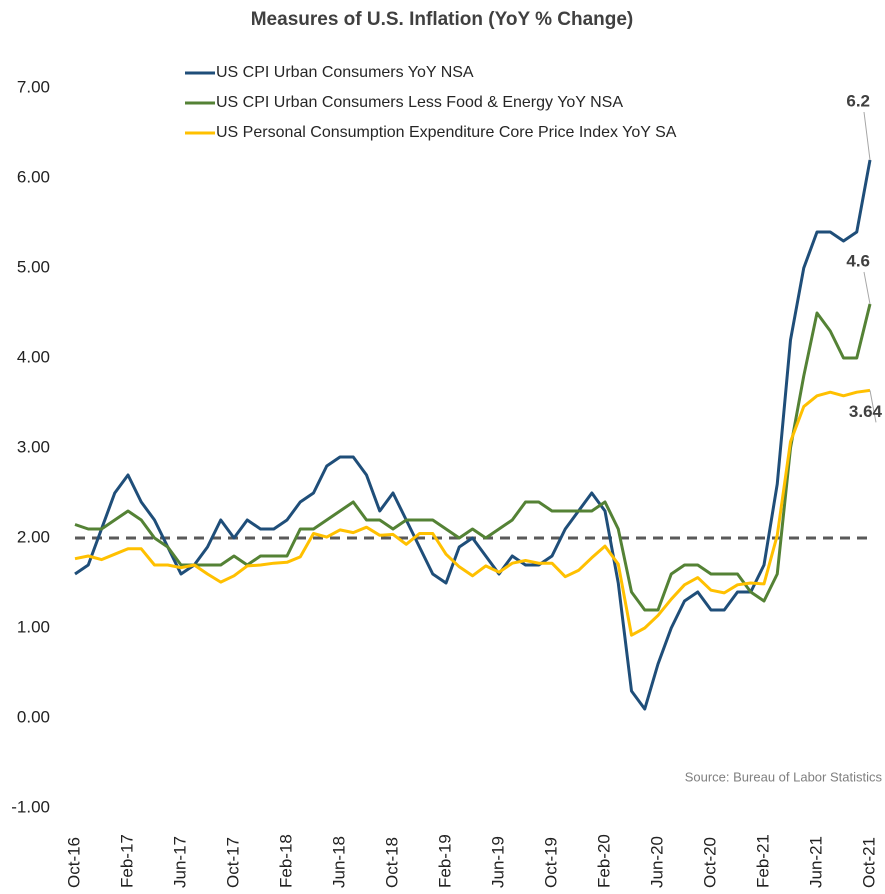 This screenshot has width=885, height=894. I want to click on y-tick-label: 5.00, so click(33, 266).